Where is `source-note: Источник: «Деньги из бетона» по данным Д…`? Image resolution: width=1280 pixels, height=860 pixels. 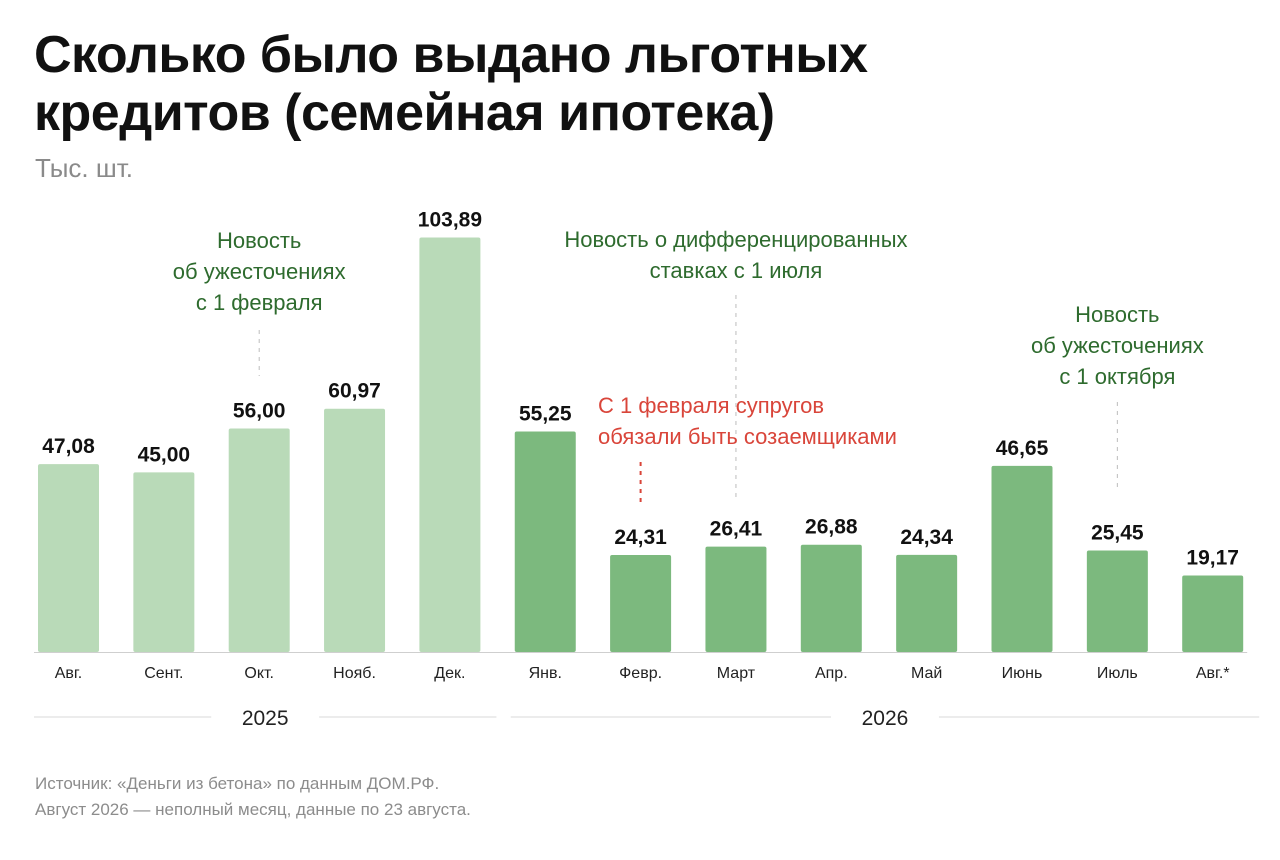
source-note: Источник: «Деньги из бетона» по данным Д… is located at coordinates (253, 797).